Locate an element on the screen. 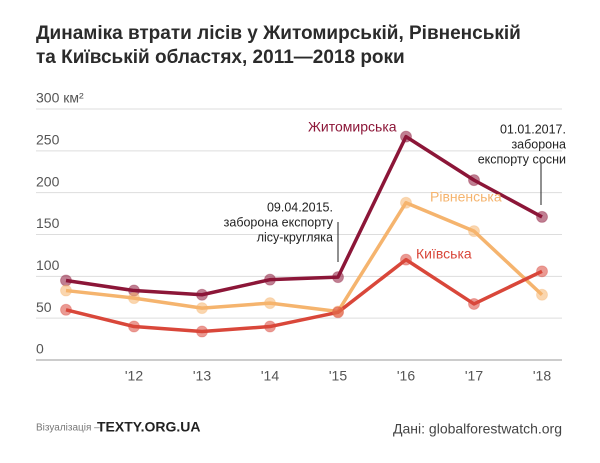  annotation: лісу-кругляка is located at coordinates (295, 237).